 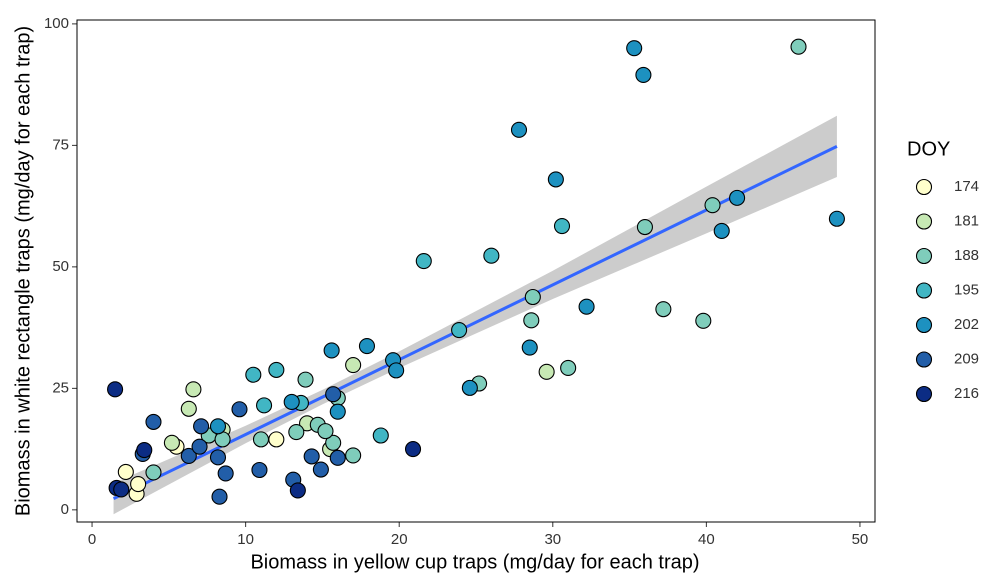 What do you see at coordinates (60, 387) in the screenshot?
I see `y-tick-label: 25` at bounding box center [60, 387].